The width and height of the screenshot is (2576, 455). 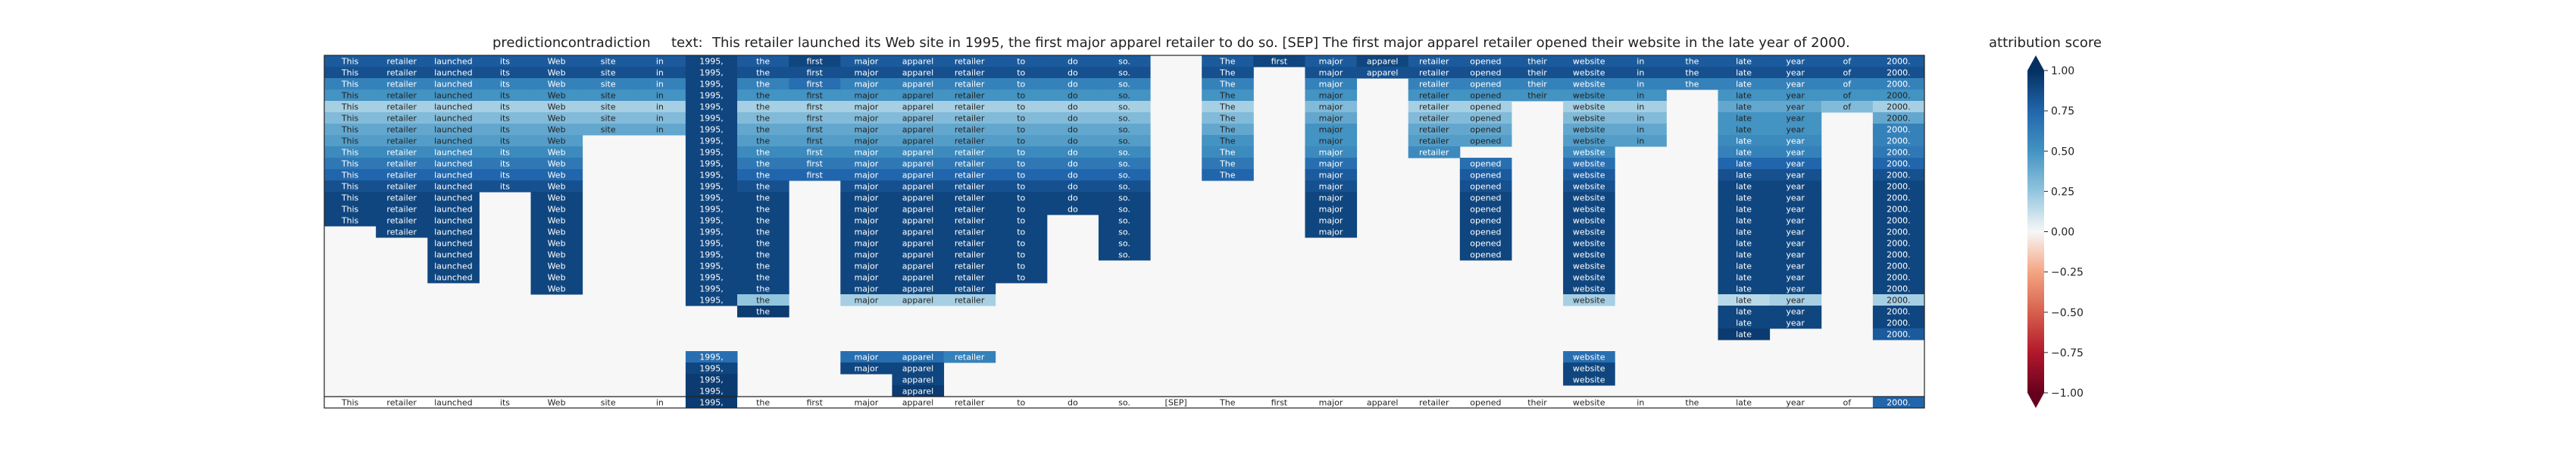 What do you see at coordinates (2062, 71) in the screenshot?
I see `colorbar-tick-label: 1.00` at bounding box center [2062, 71].